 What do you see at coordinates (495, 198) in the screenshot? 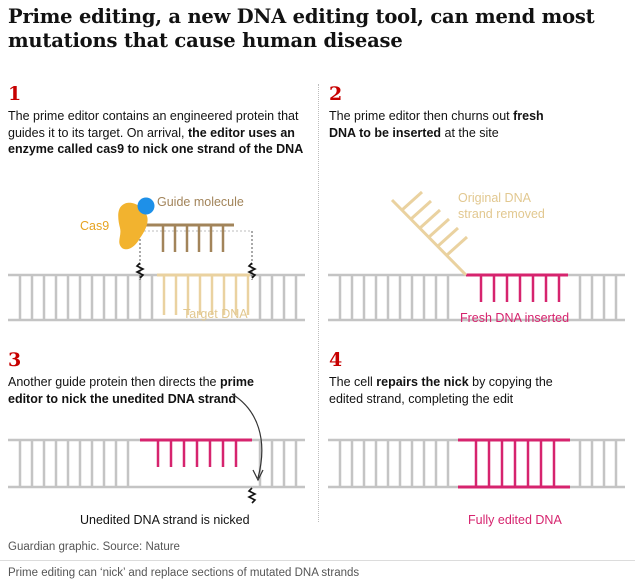
I see `label-line: Original DNA` at bounding box center [495, 198].